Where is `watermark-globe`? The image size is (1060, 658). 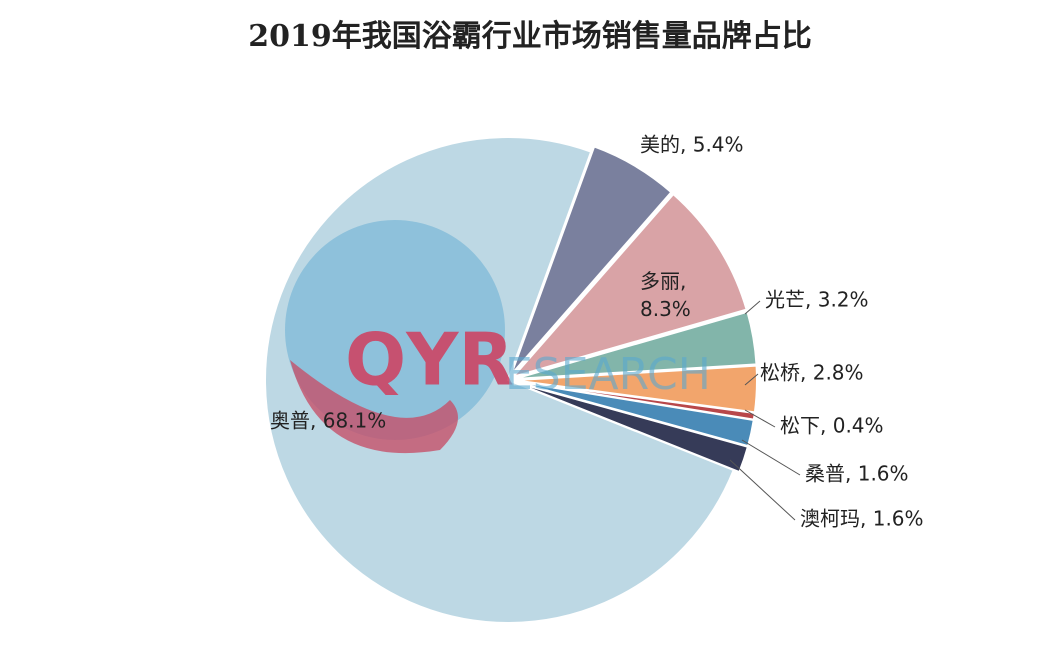 watermark-globe is located at coordinates (395, 330).